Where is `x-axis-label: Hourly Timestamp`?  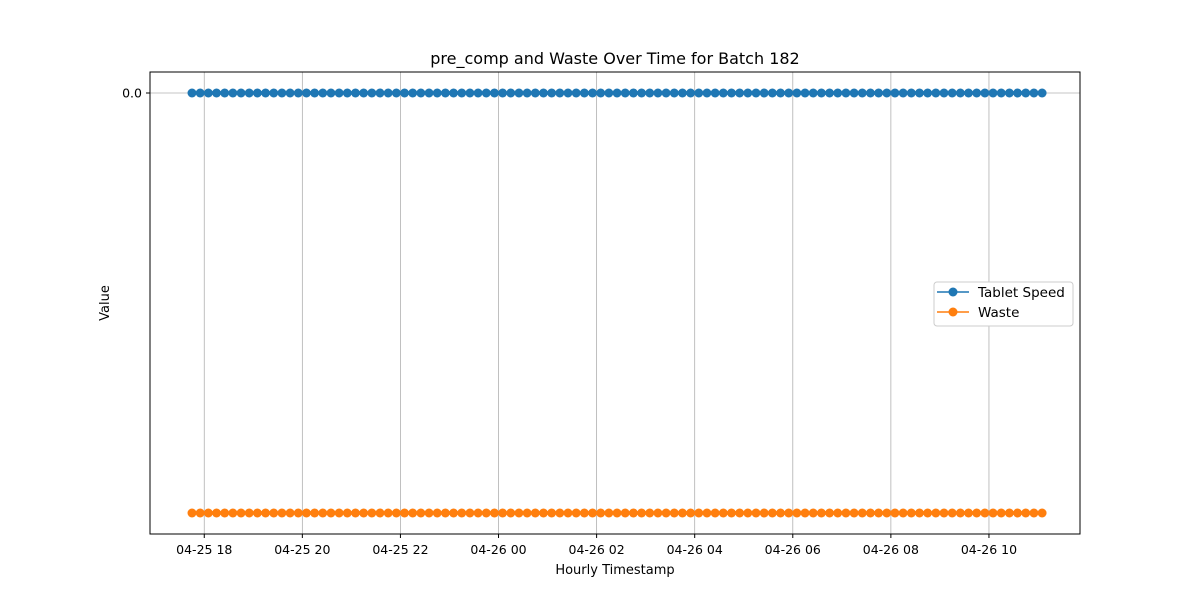
x-axis-label: Hourly Timestamp is located at coordinates (614, 570).